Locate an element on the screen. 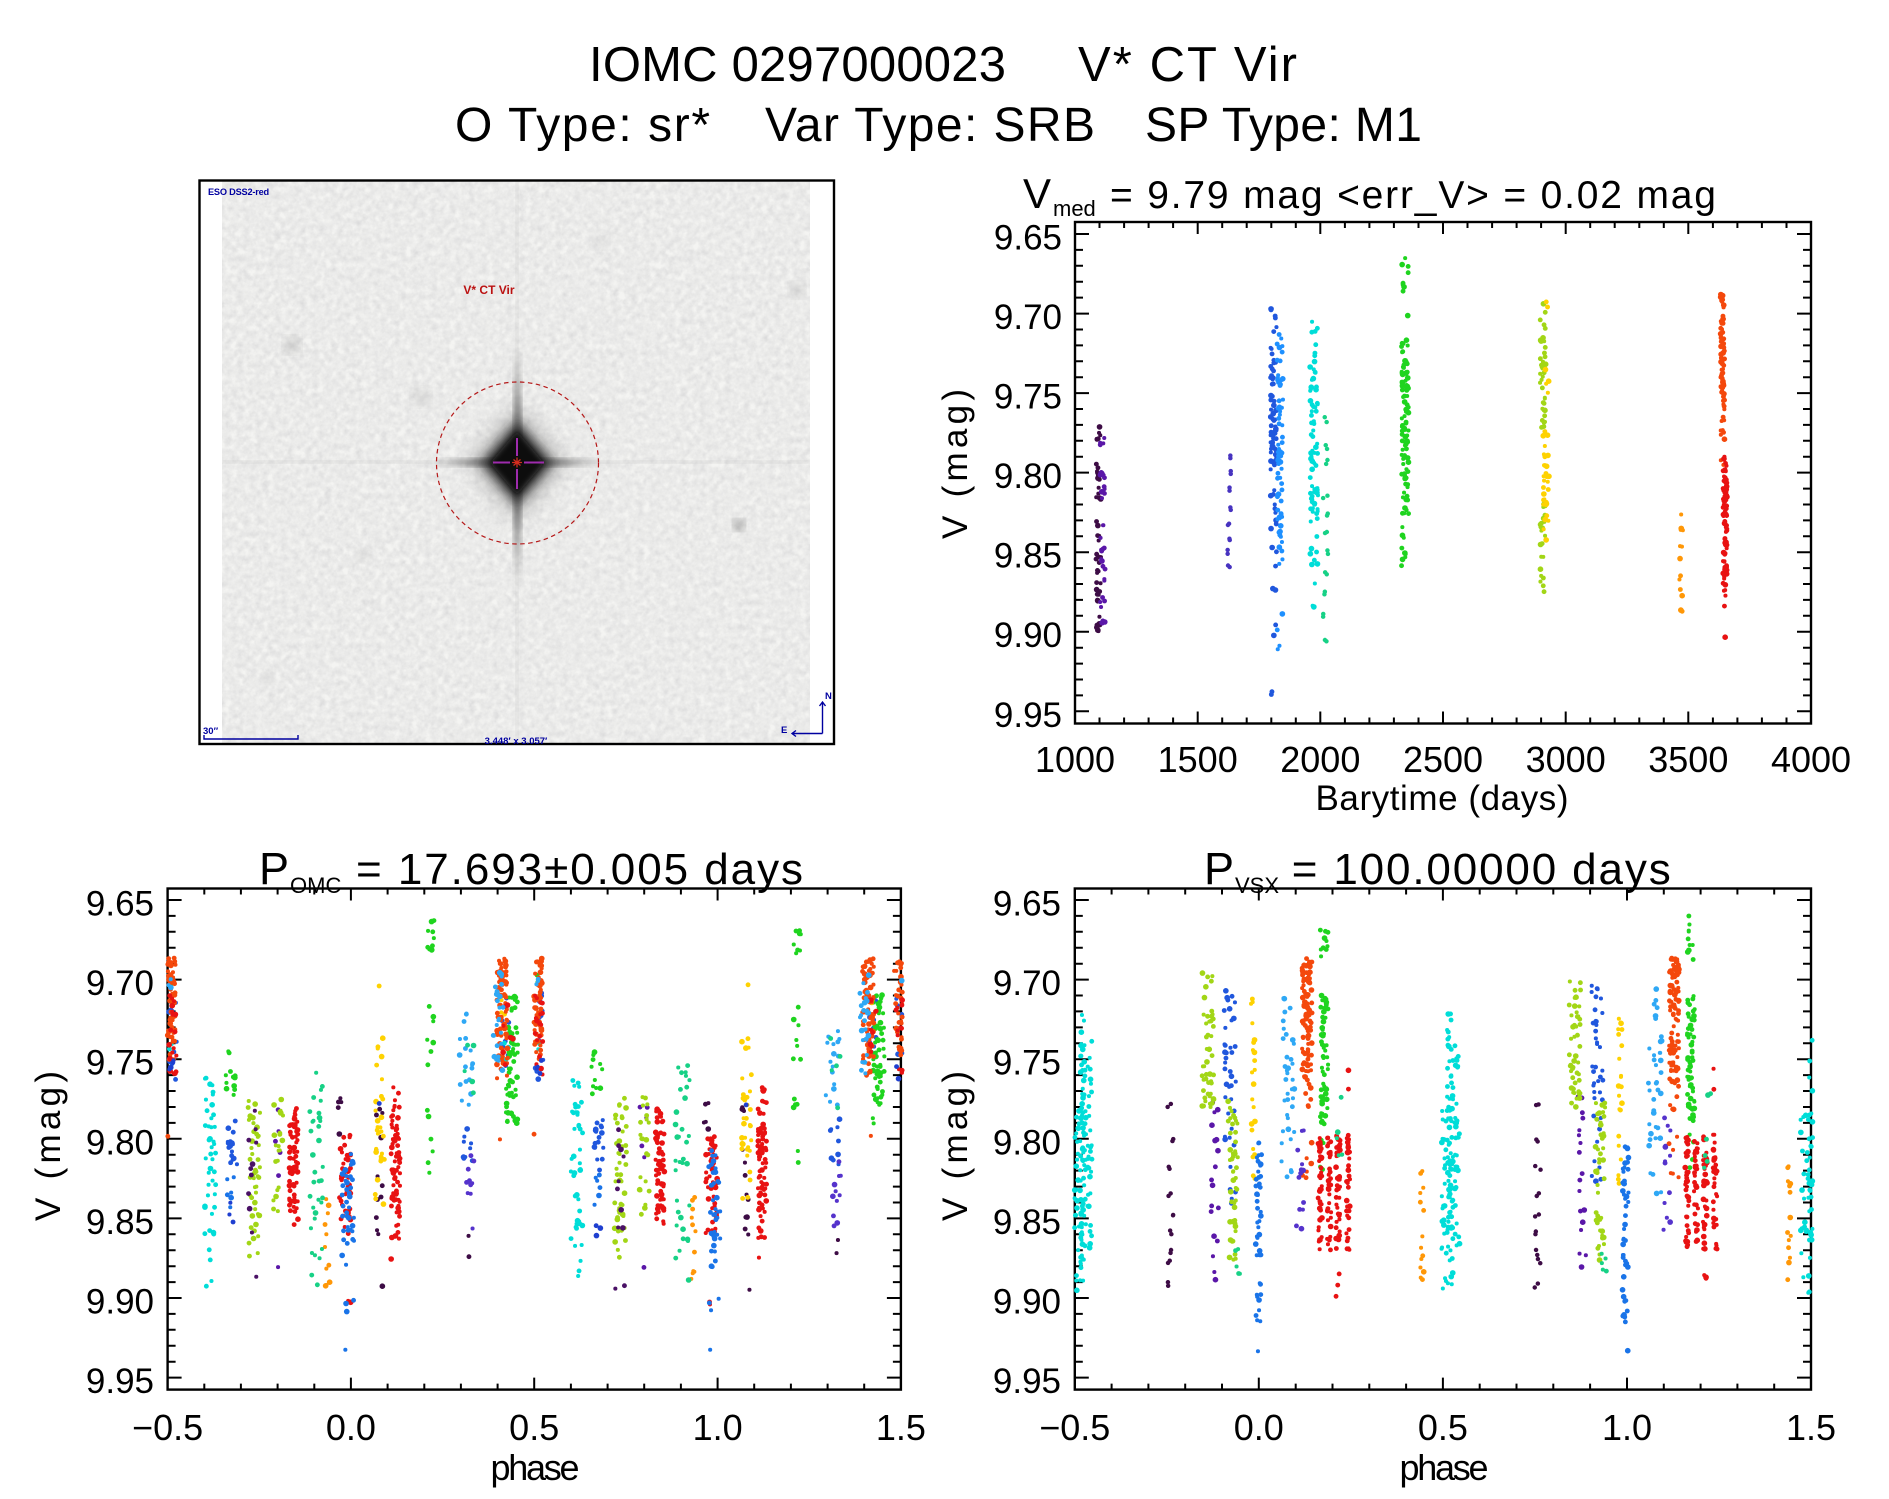 The height and width of the screenshot is (1499, 1889). svg-text: V is located at coordinates (1037, 193).